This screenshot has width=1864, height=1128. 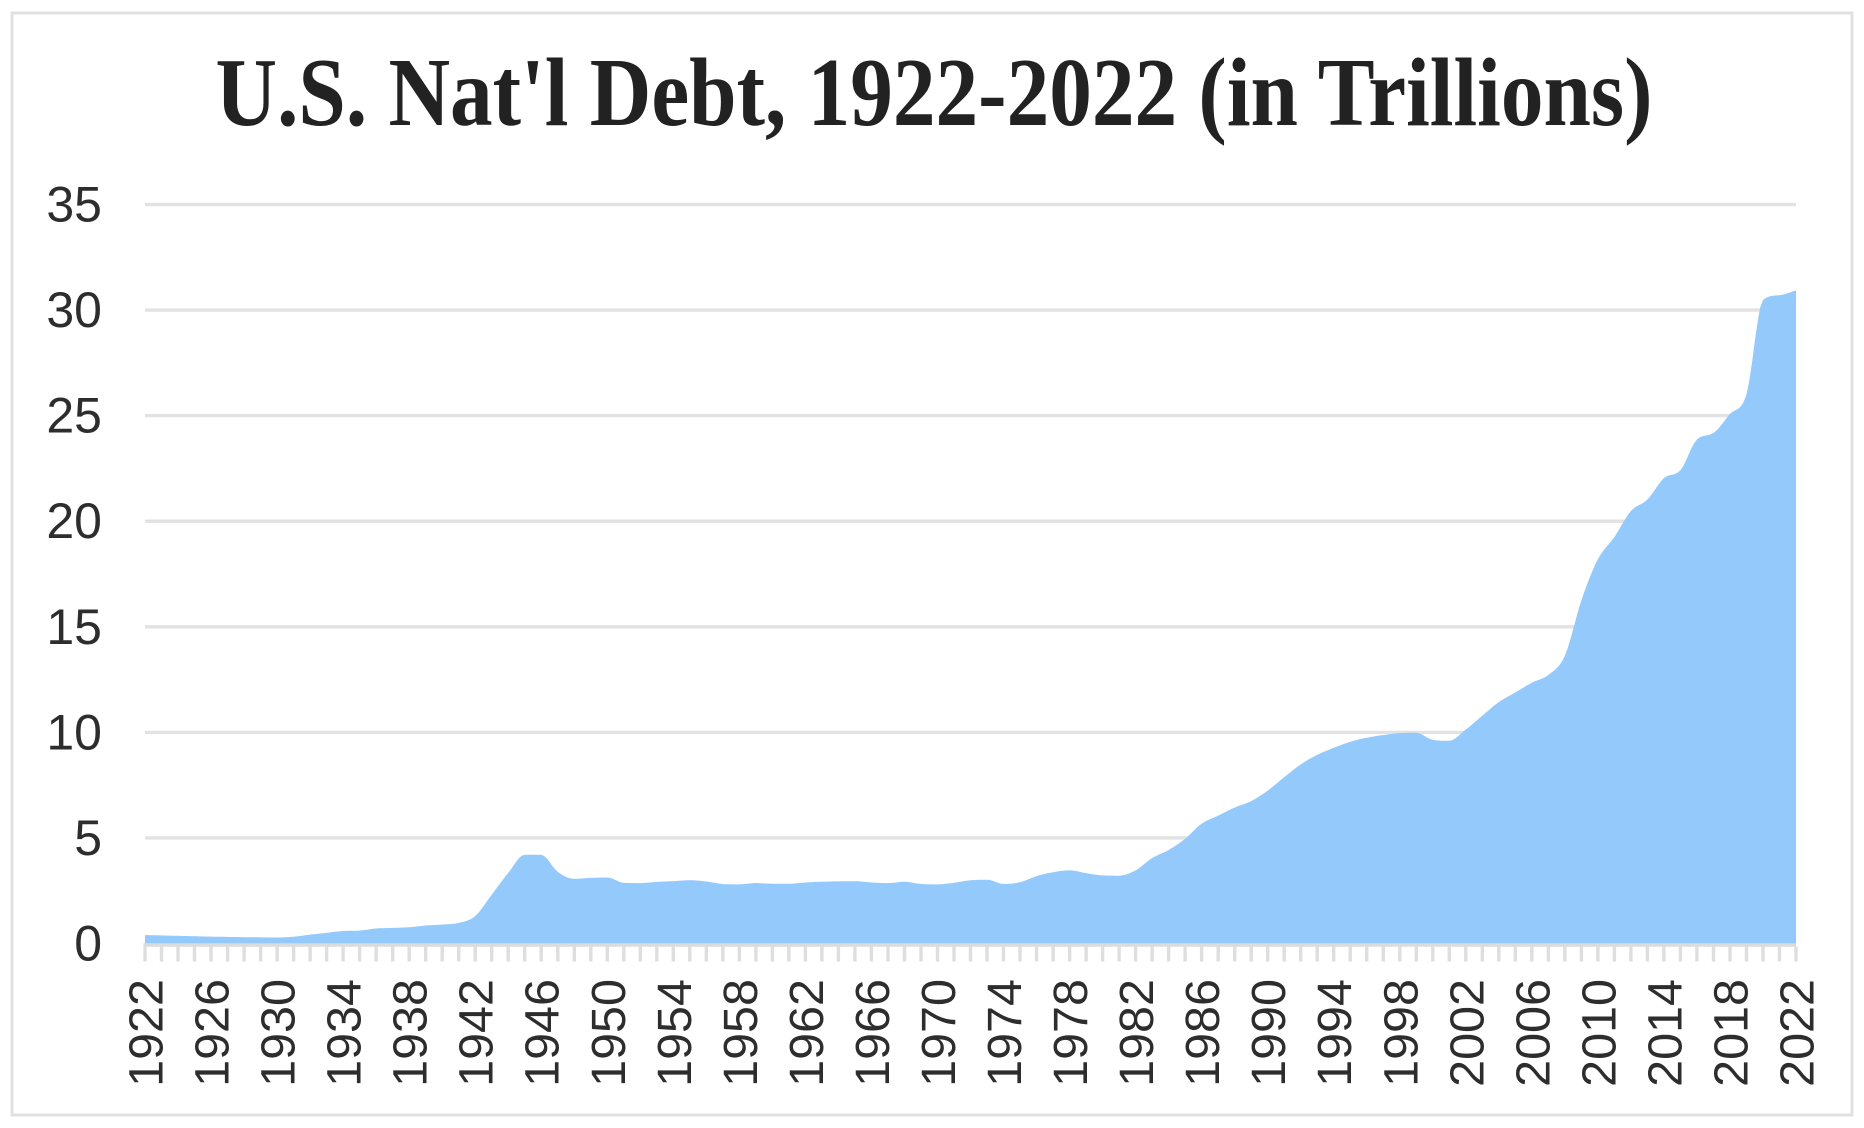 I want to click on svg-text: 2014, so click(x=1665, y=1033).